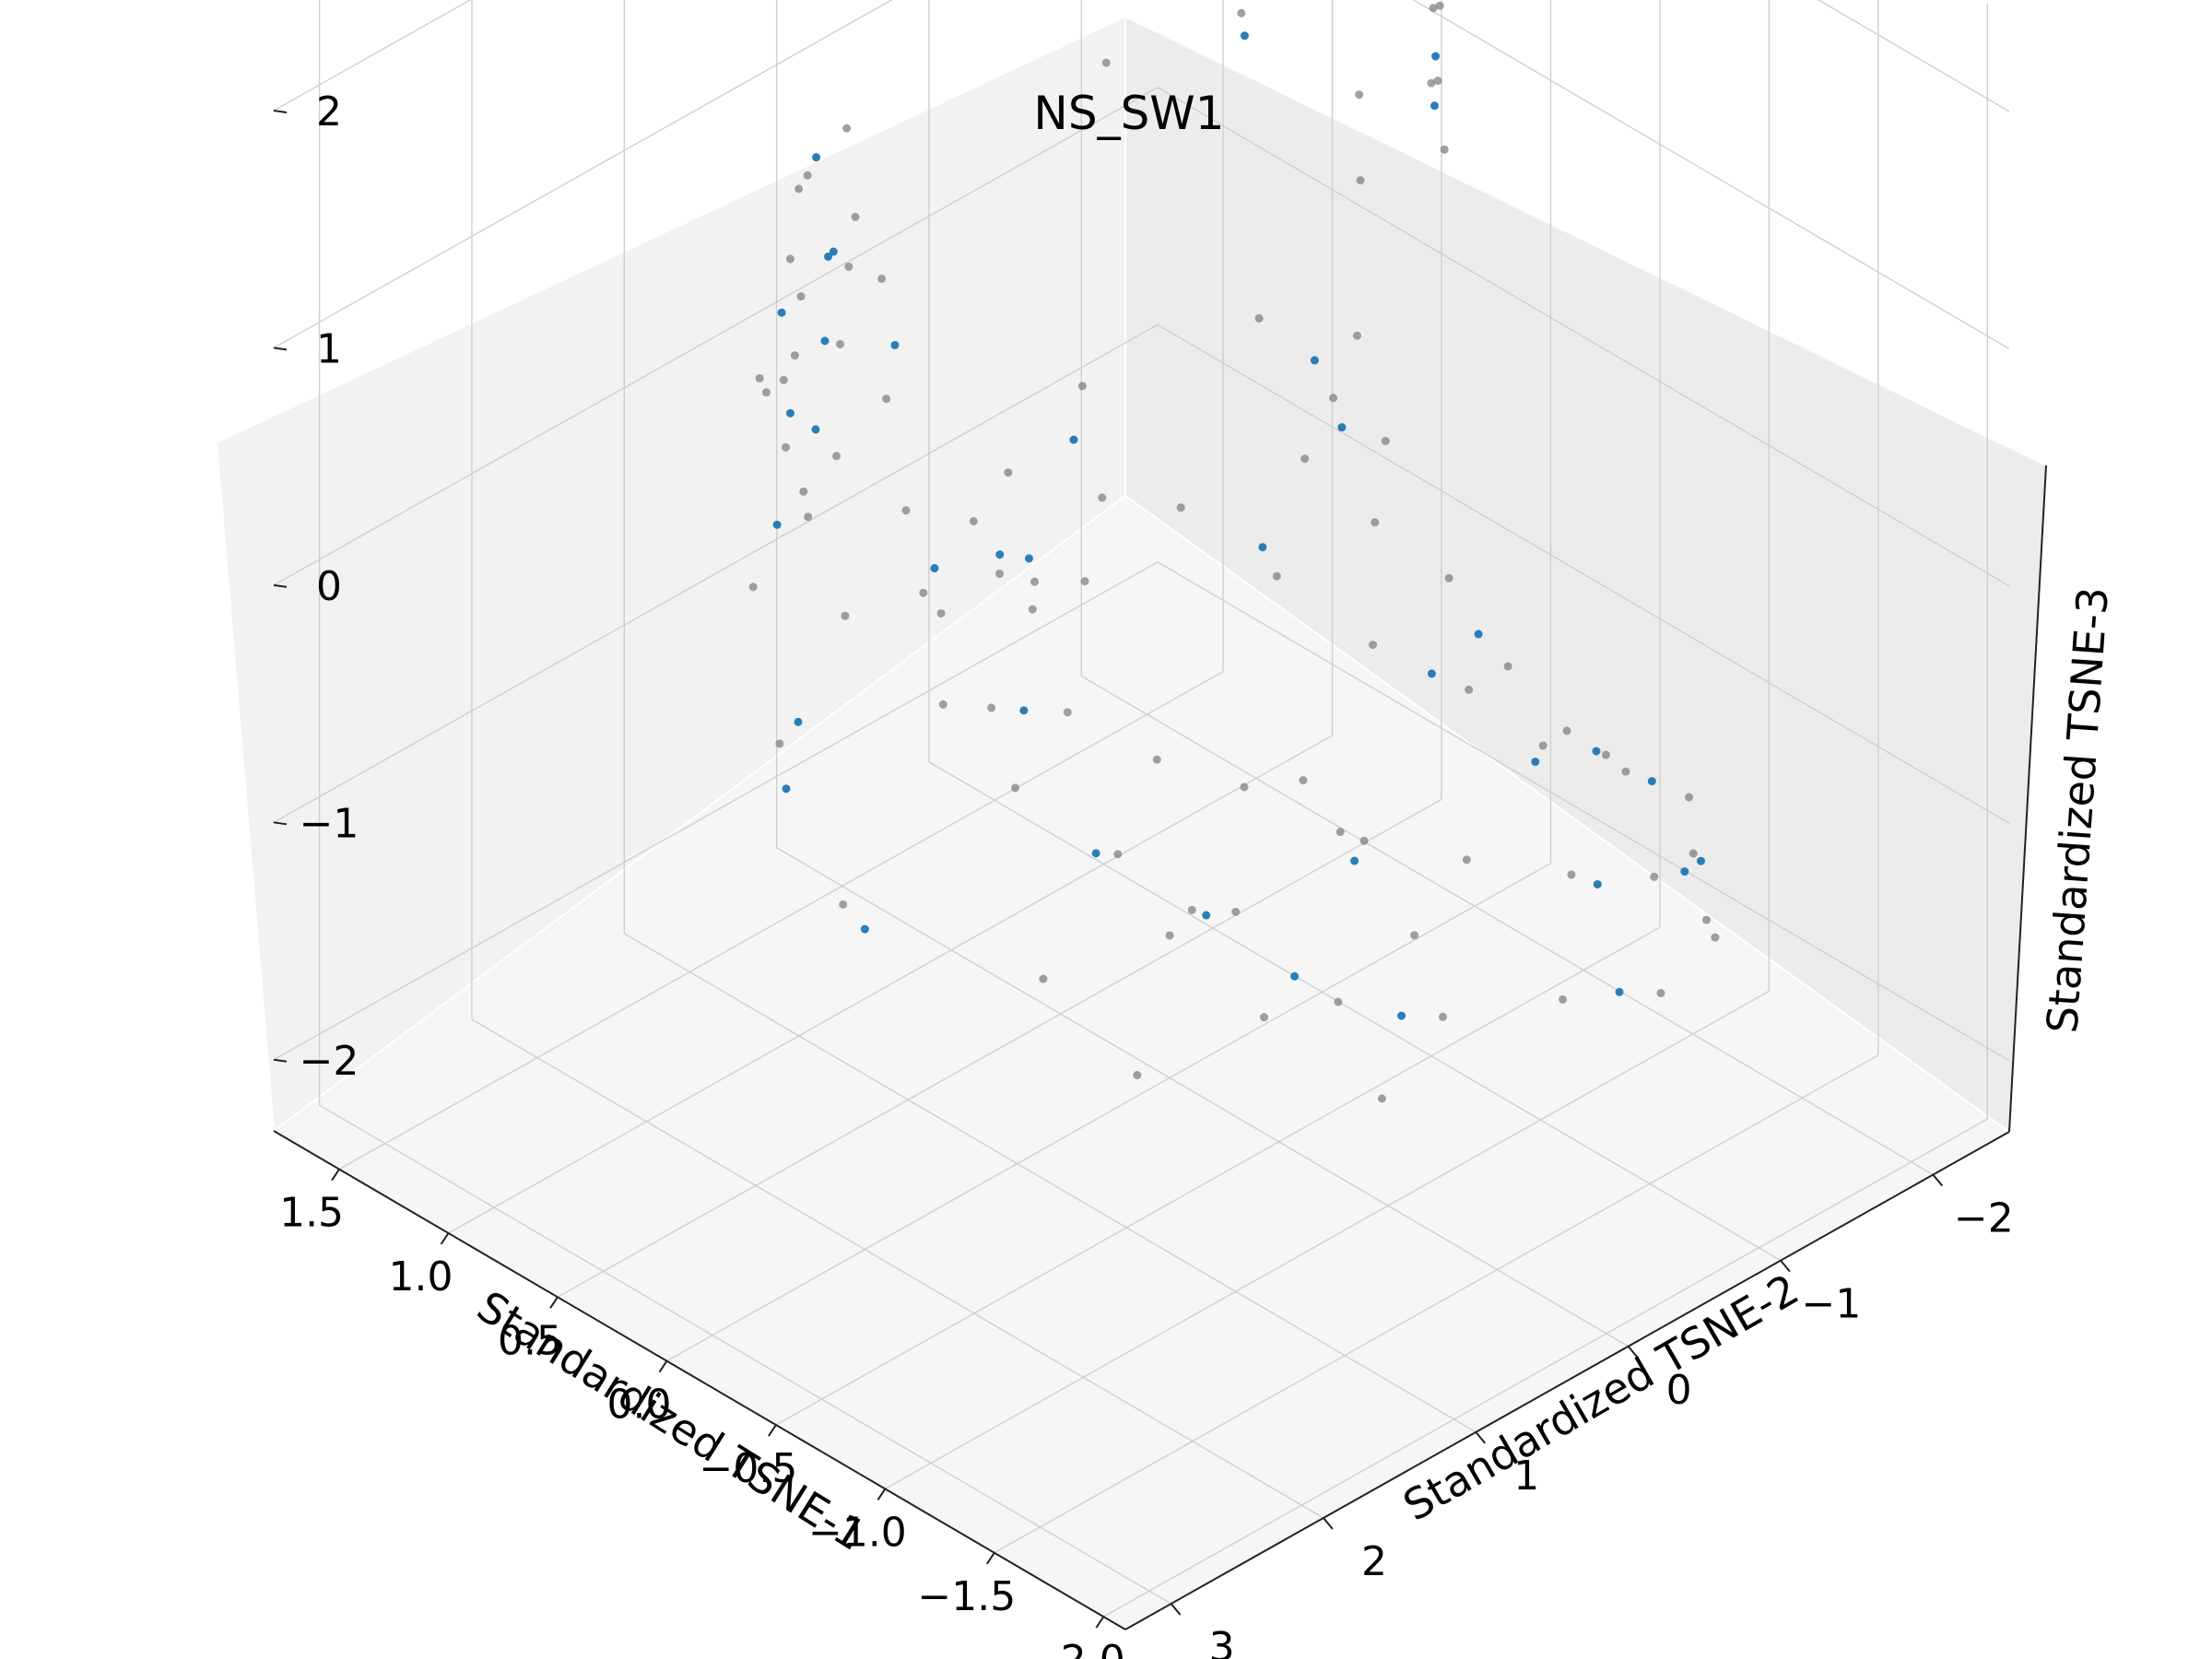 The height and width of the screenshot is (1659, 2212). I want to click on x-tick-label: 0.0, so click(638, 1405).